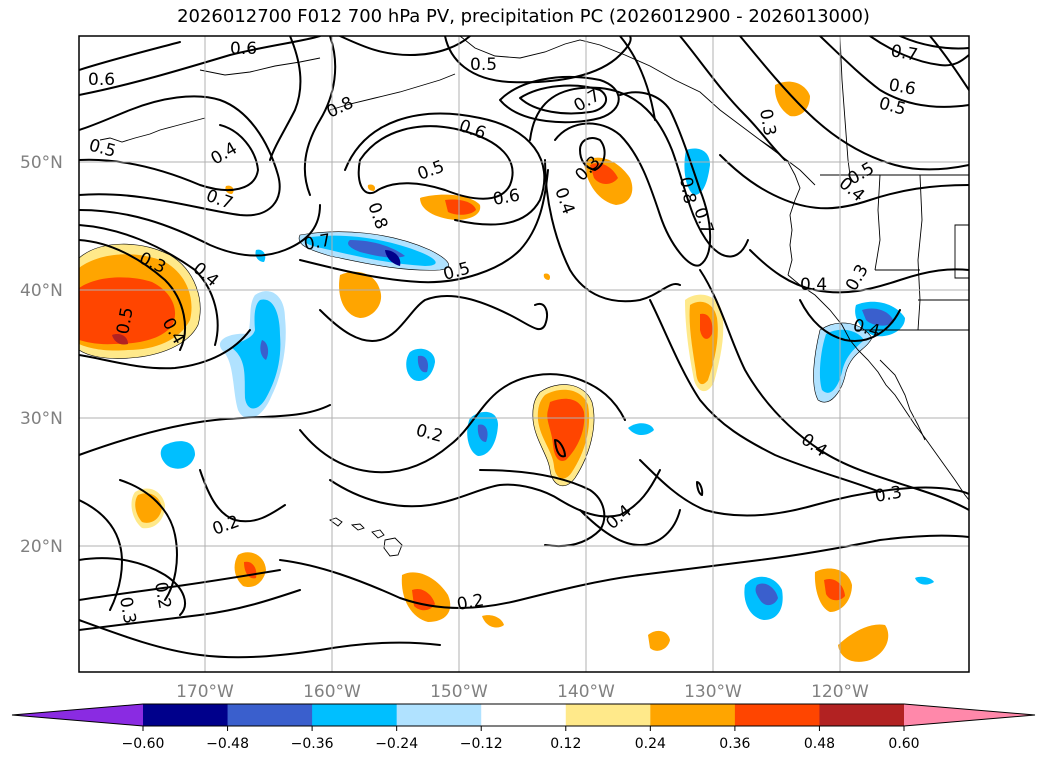  What do you see at coordinates (481, 744) in the screenshot?
I see `colorbar-tick-label: −0.12` at bounding box center [481, 744].